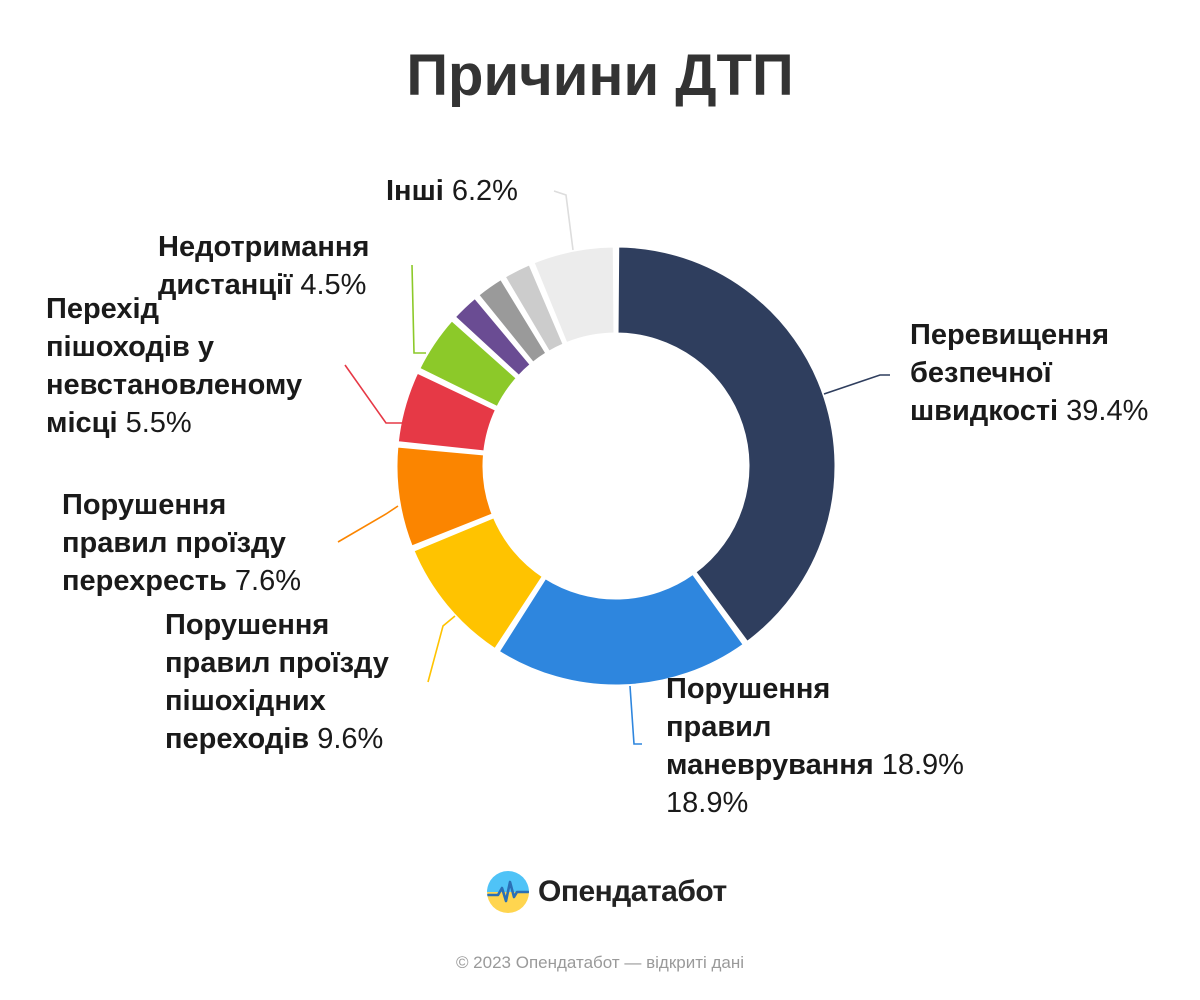 Image resolution: width=1200 pixels, height=1000 pixels. What do you see at coordinates (770, 765) in the screenshot?
I see `slice-label-text: маневрування` at bounding box center [770, 765].